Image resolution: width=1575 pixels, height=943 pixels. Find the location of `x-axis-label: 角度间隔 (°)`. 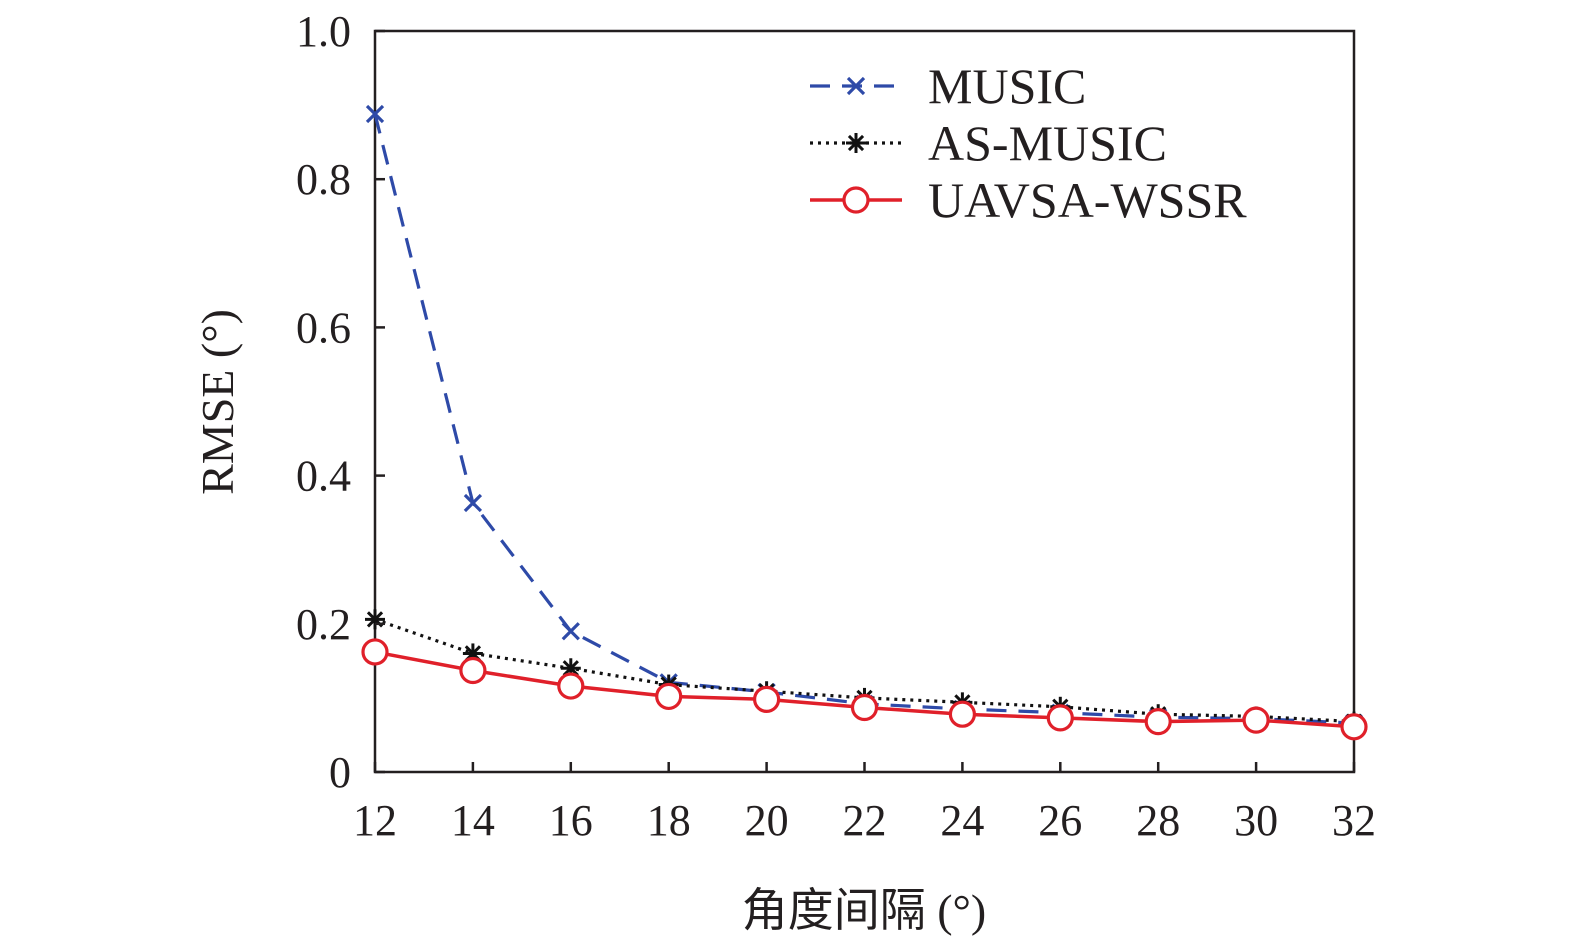

x-axis-label: 角度间隔 (°) is located at coordinates (864, 910).